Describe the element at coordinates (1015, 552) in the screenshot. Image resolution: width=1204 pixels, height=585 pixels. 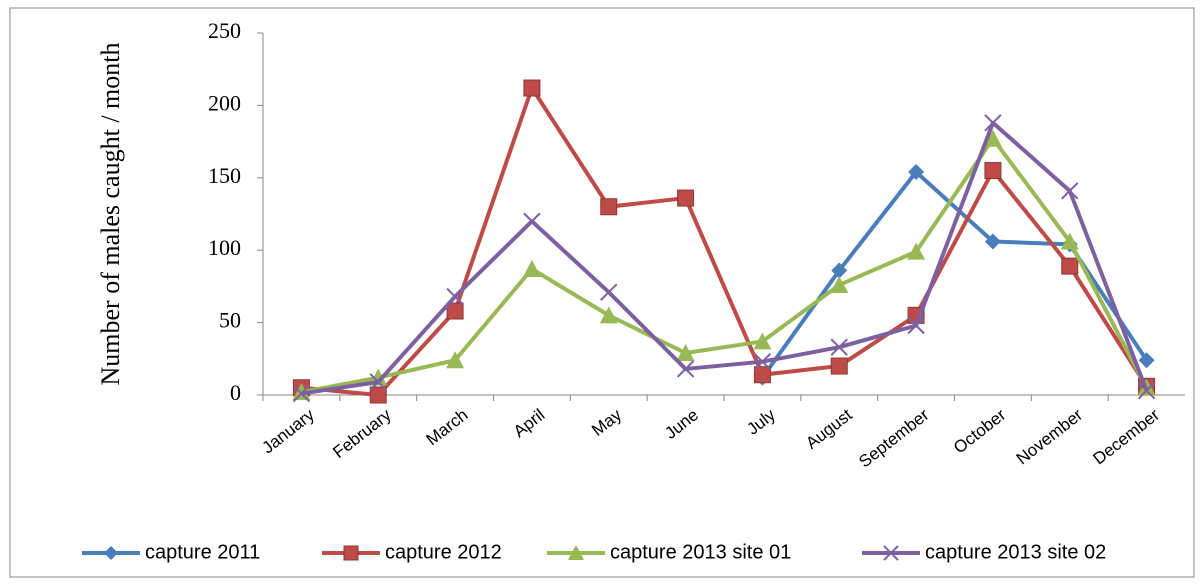
I see `legend-label: capture 2013 site 02` at that location.